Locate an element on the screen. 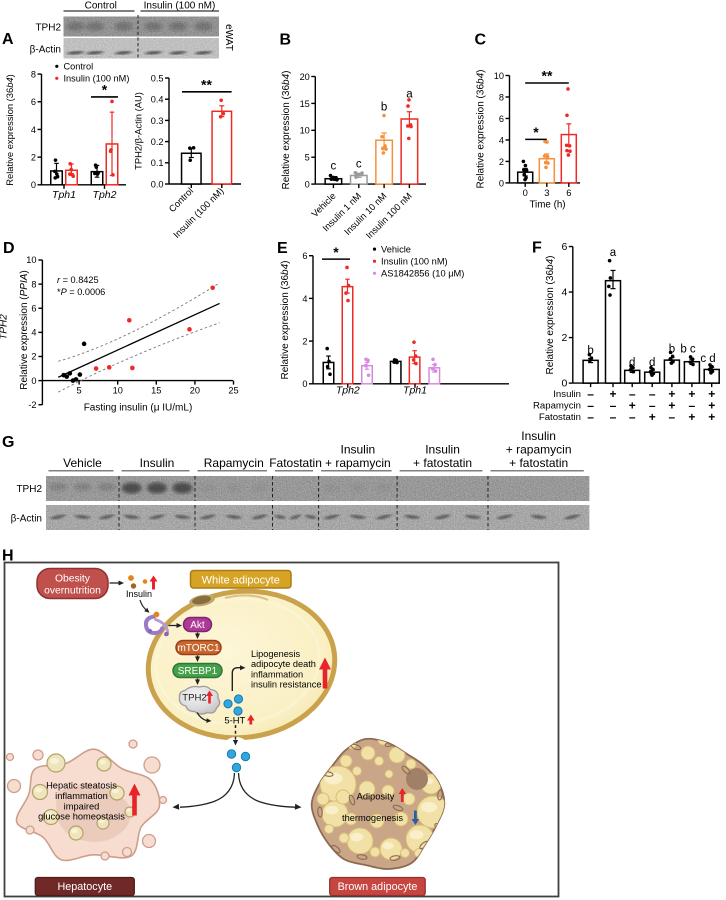  svg-text: Obesity is located at coordinates (73, 579).